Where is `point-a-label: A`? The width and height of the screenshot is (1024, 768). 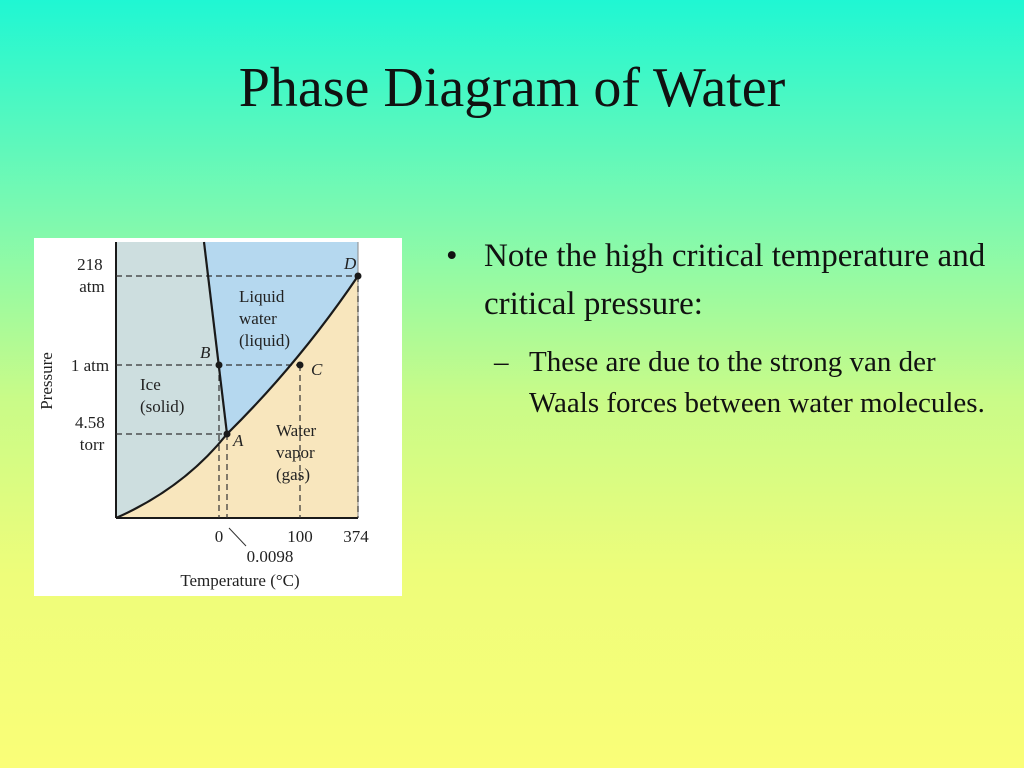 point-a-label: A is located at coordinates (238, 440).